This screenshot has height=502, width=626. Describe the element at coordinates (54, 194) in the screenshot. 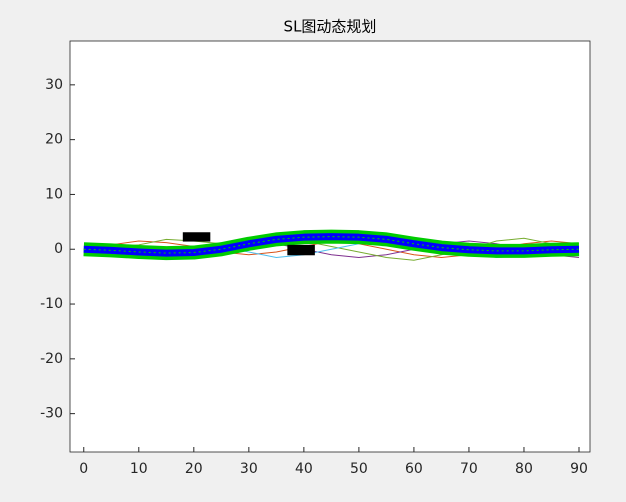

I see `y-tick-label: 10` at that location.